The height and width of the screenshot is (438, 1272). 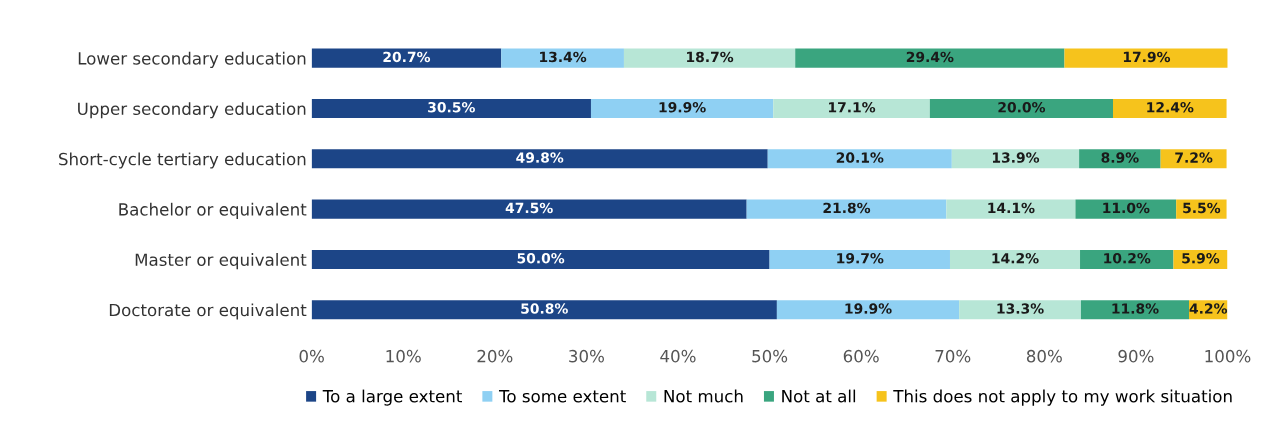 What do you see at coordinates (703, 396) in the screenshot?
I see `legend-label: Not much` at bounding box center [703, 396].